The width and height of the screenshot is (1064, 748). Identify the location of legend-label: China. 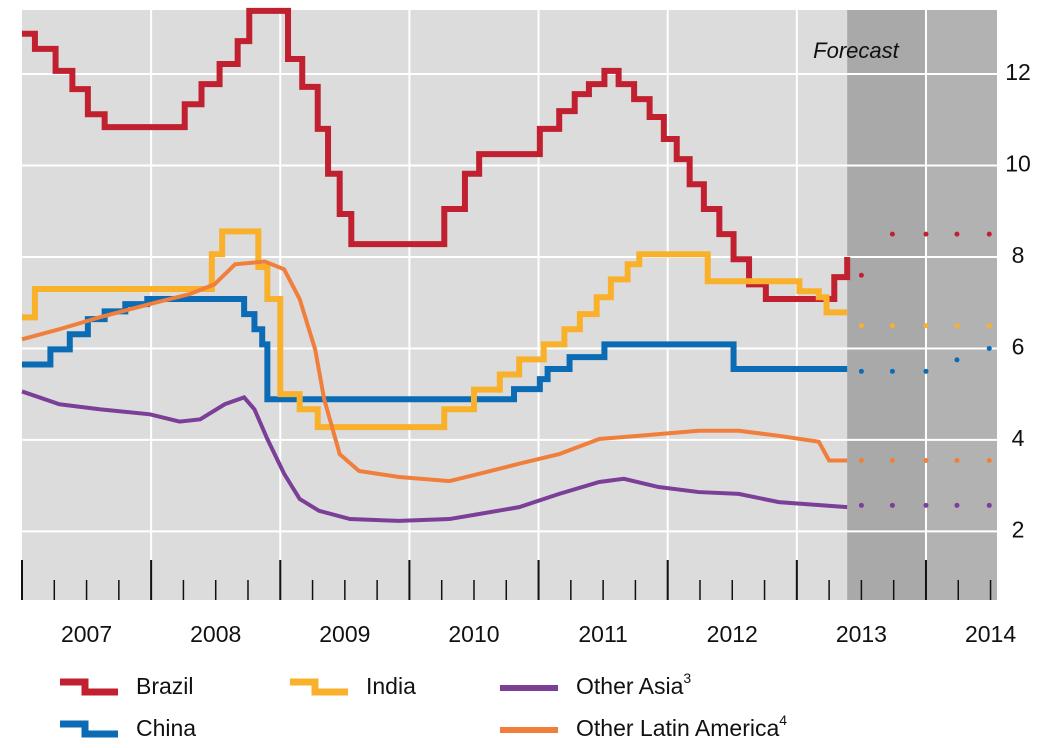
(166, 728).